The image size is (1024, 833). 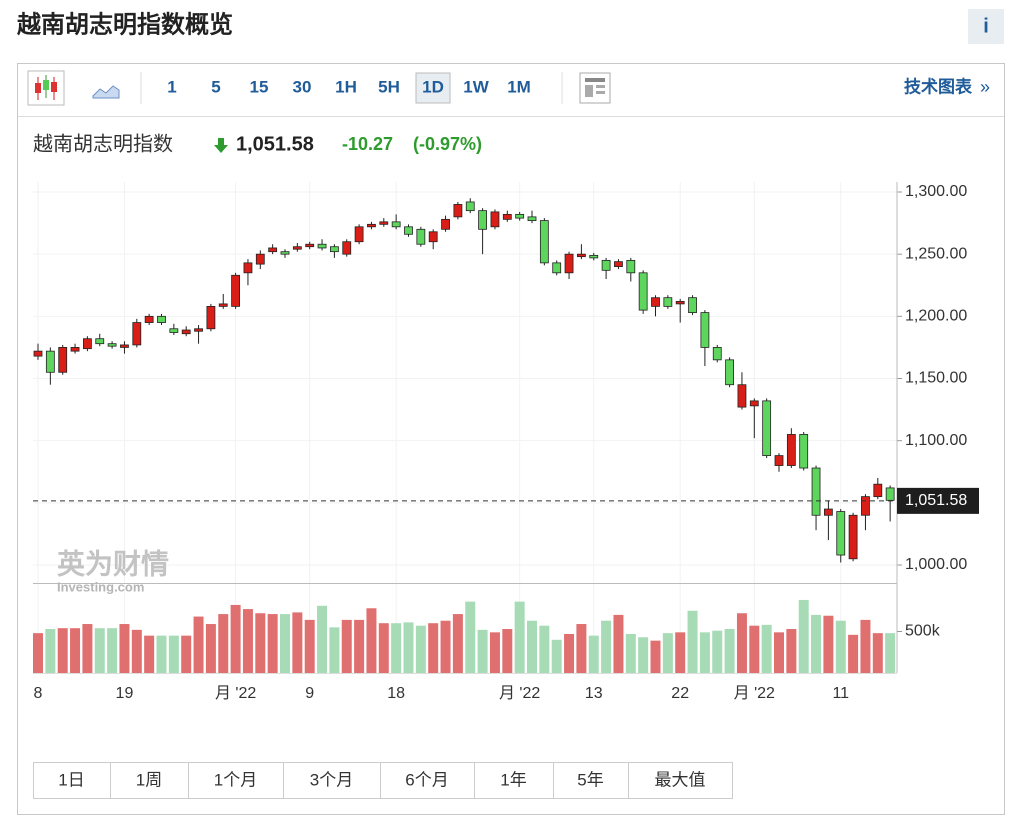 I want to click on y-tick-label: 1,000.00, so click(x=936, y=564).